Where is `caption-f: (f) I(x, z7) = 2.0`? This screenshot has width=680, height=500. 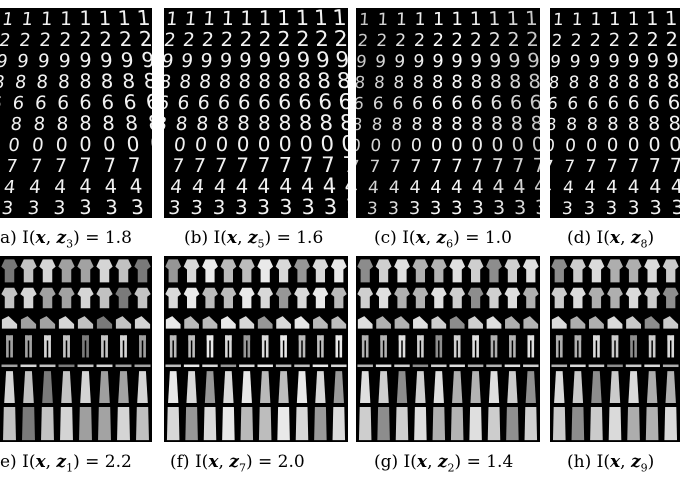 caption-f: (f) I(x, z7) = 2.0 is located at coordinates (237, 463).